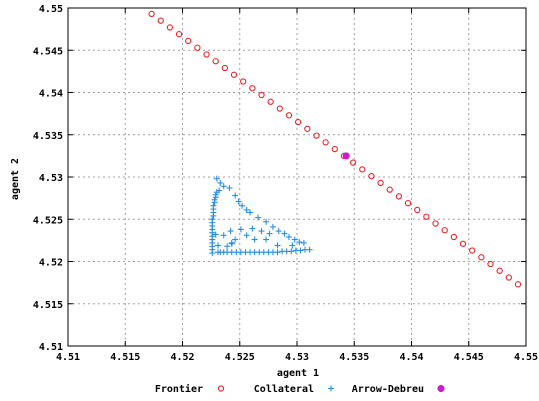 This screenshot has width=539, height=401. I want to click on legend-label: Arrow-Debreu, so click(388, 389).